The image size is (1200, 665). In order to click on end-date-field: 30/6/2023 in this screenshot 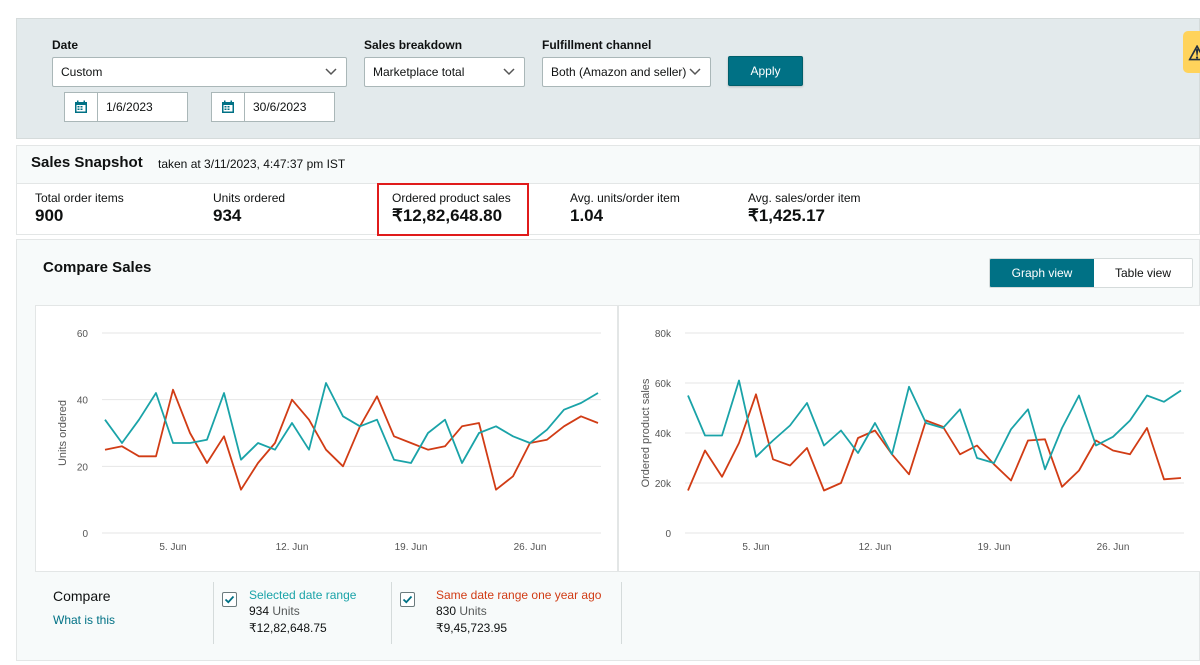, I will do `click(273, 107)`.